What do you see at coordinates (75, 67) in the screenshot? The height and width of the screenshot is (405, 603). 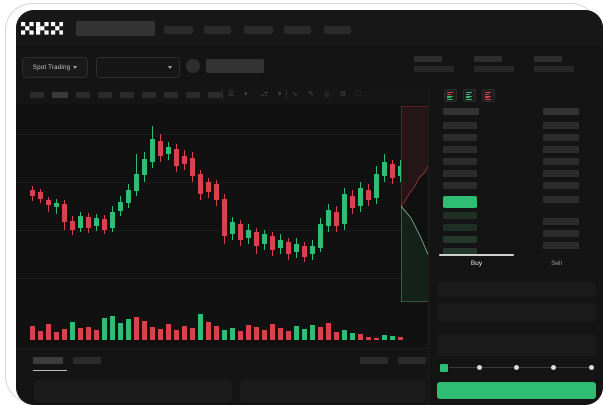 I see `chevron-down-icon` at bounding box center [75, 67].